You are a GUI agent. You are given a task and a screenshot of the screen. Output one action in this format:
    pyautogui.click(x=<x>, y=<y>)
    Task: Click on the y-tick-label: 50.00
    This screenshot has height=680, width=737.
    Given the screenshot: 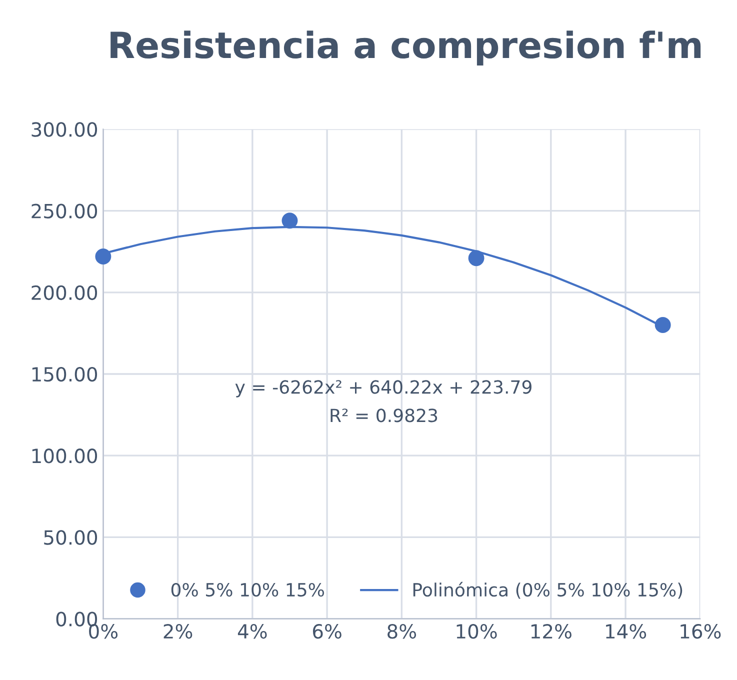 What is the action you would take?
    pyautogui.click(x=71, y=537)
    